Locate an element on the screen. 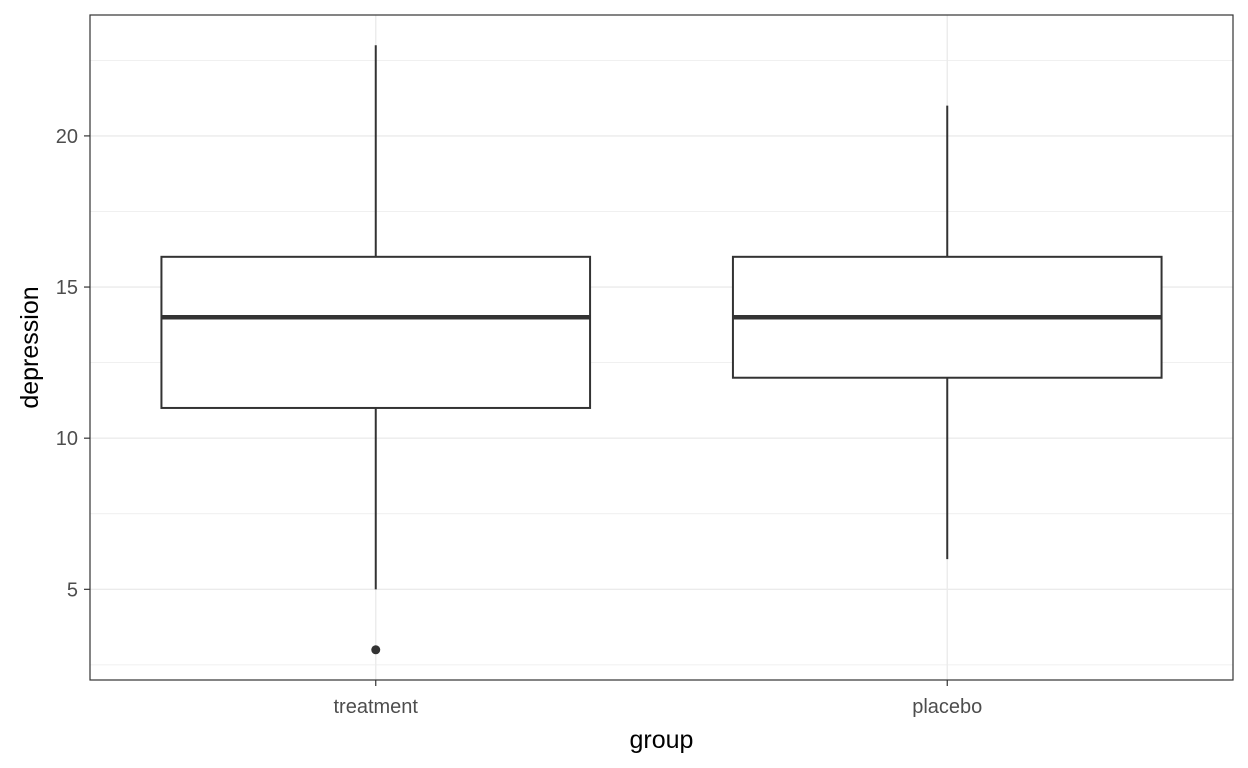  y-axis-title: depression is located at coordinates (30, 347).